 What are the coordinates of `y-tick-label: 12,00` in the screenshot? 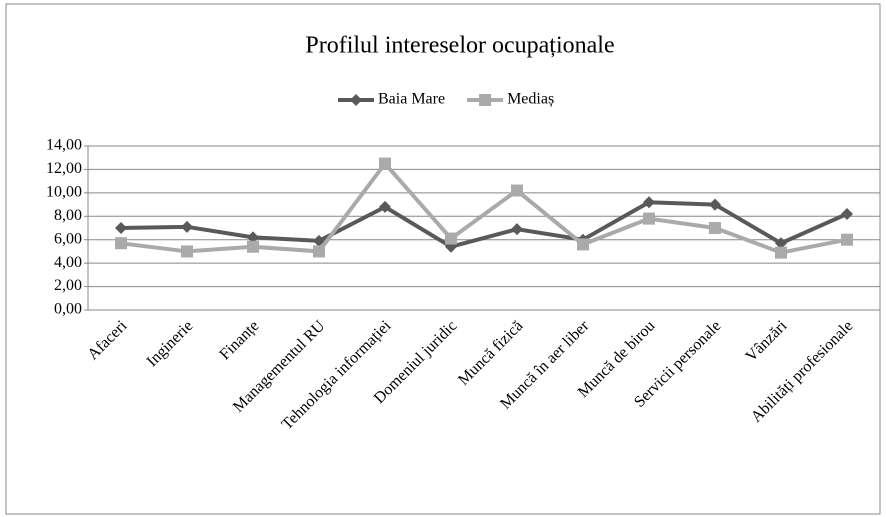 It's located at (64, 168).